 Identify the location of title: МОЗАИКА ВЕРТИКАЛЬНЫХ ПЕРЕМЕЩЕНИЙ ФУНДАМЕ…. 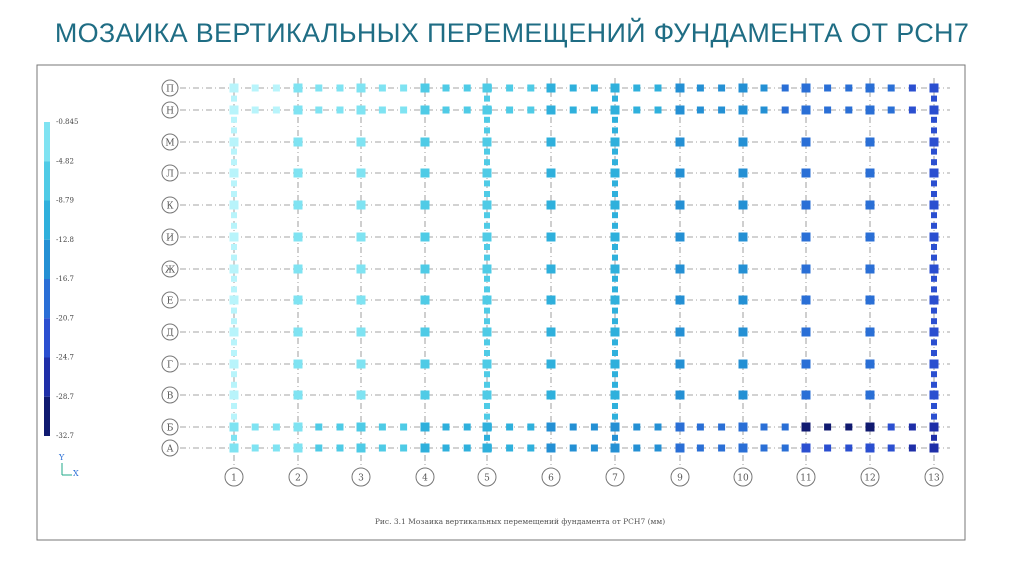
(512, 33).